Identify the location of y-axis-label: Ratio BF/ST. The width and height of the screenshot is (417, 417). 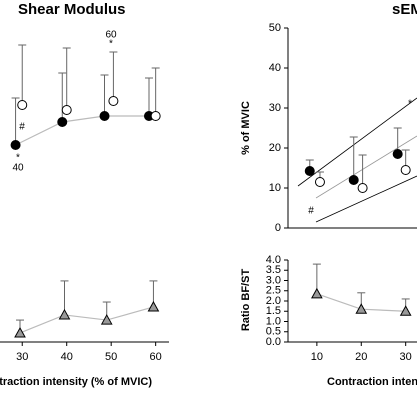
(246, 300).